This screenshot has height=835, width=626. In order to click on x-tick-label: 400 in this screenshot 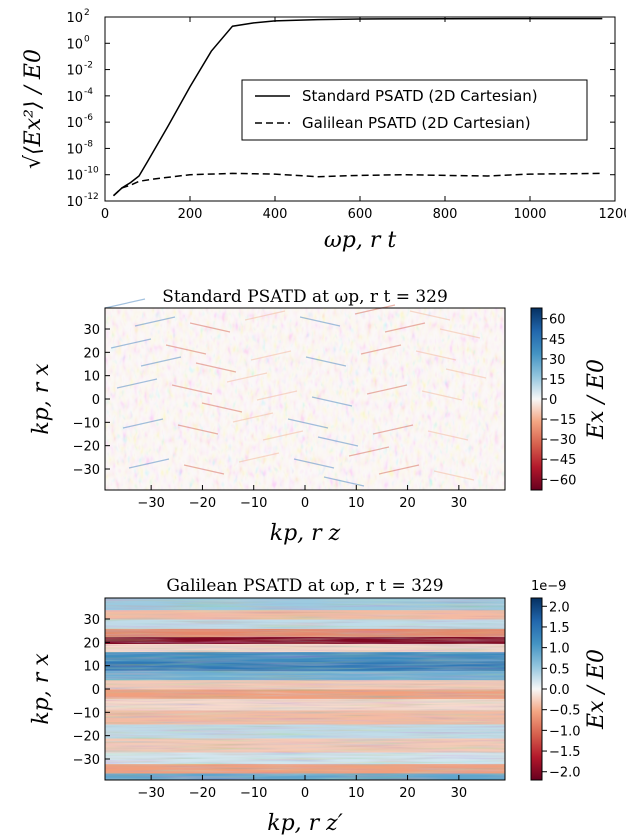, I will do `click(275, 214)`.